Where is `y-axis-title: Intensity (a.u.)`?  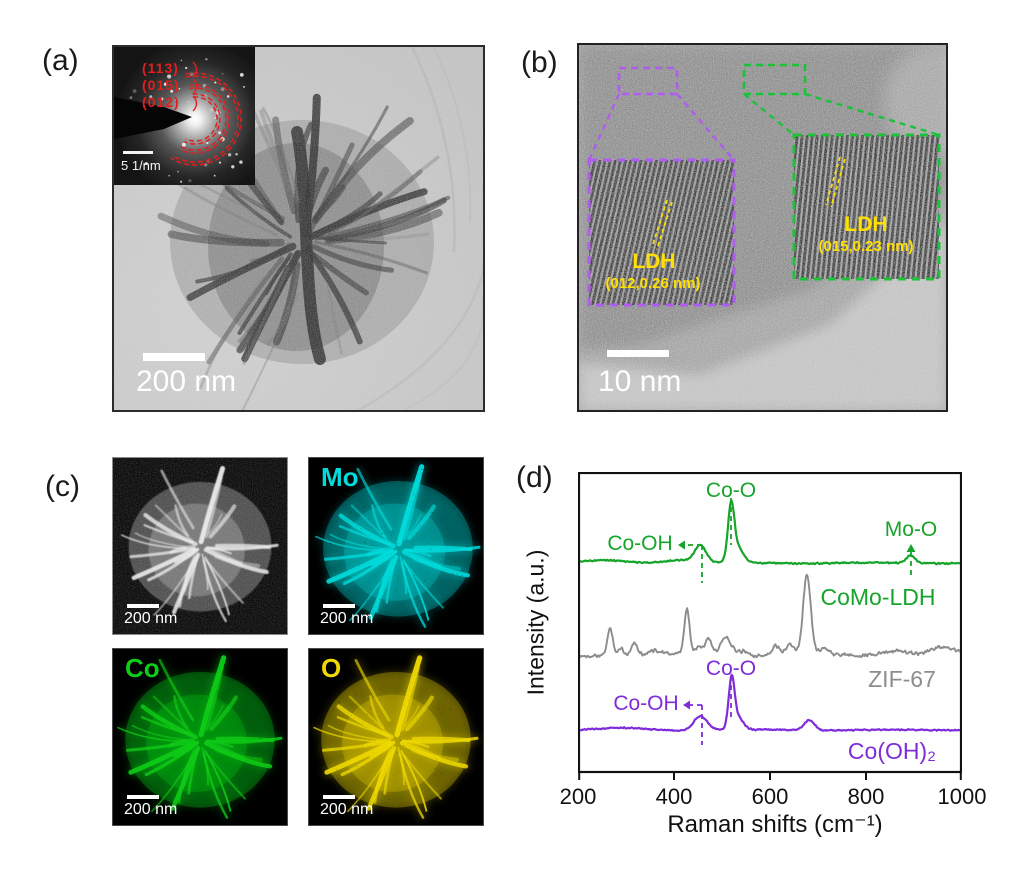
y-axis-title: Intensity (a.u.) is located at coordinates (535, 622).